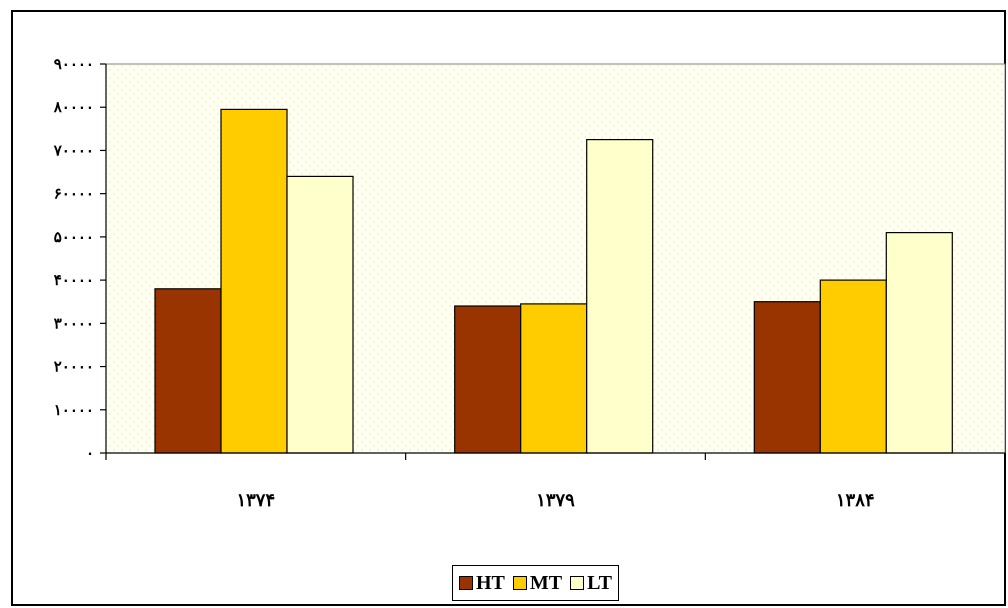 The height and width of the screenshot is (608, 1008). Describe the element at coordinates (74, 194) in the screenshot. I see `y-tick-label: ۶۰۰۰۰` at that location.